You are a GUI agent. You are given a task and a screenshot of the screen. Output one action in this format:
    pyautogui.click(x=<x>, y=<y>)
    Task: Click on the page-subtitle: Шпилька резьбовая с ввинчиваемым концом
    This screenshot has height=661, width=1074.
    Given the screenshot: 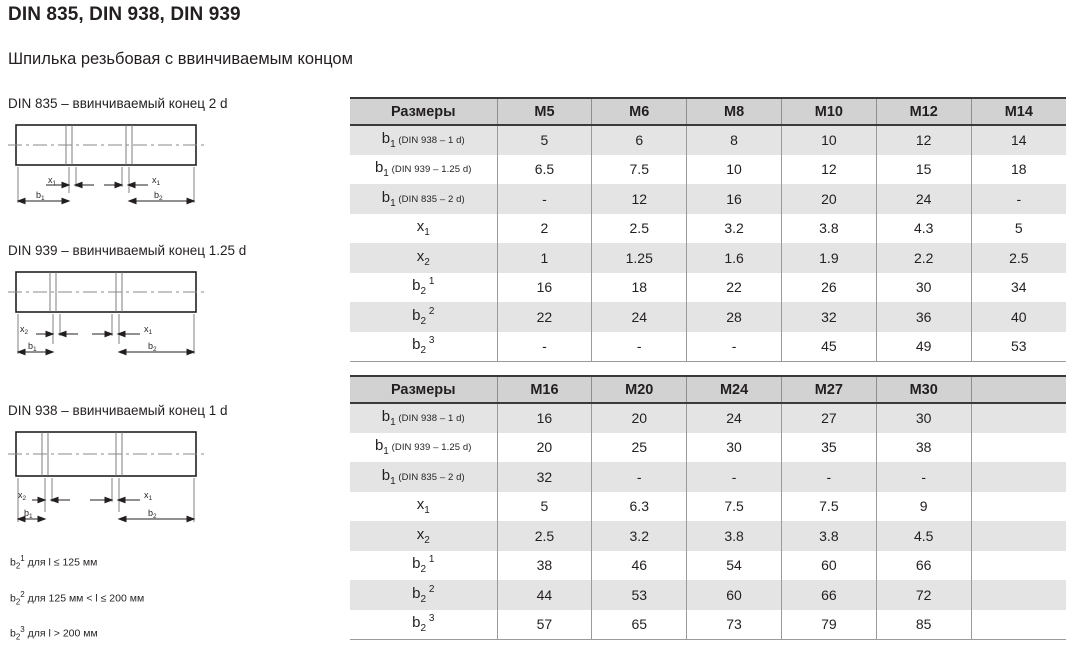 What is the action you would take?
    pyautogui.click(x=180, y=59)
    